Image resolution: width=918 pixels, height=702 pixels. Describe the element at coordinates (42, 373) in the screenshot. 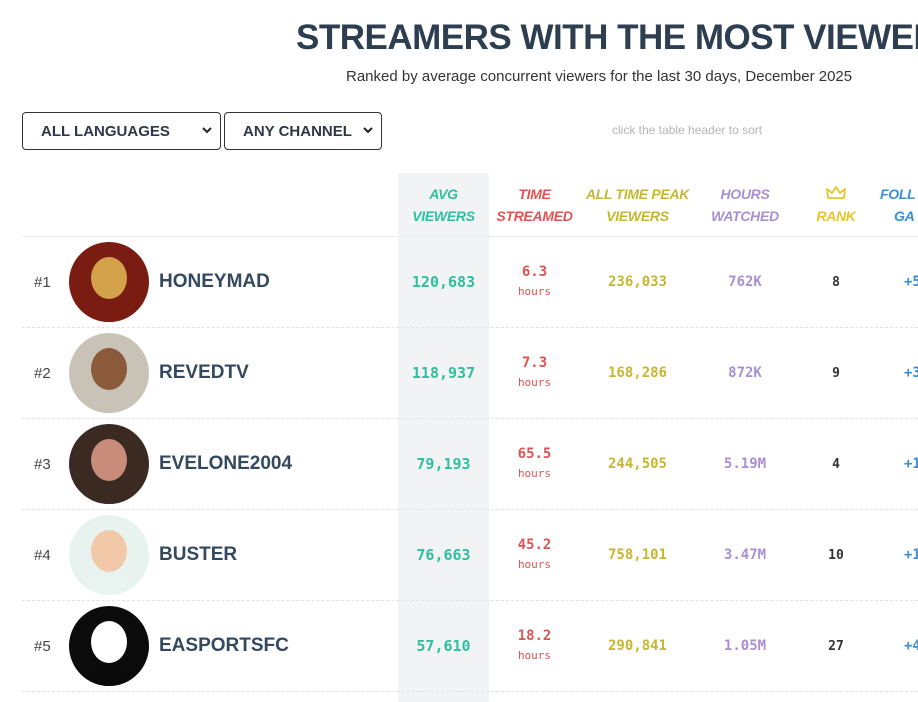

I see `row-rank: #2` at that location.